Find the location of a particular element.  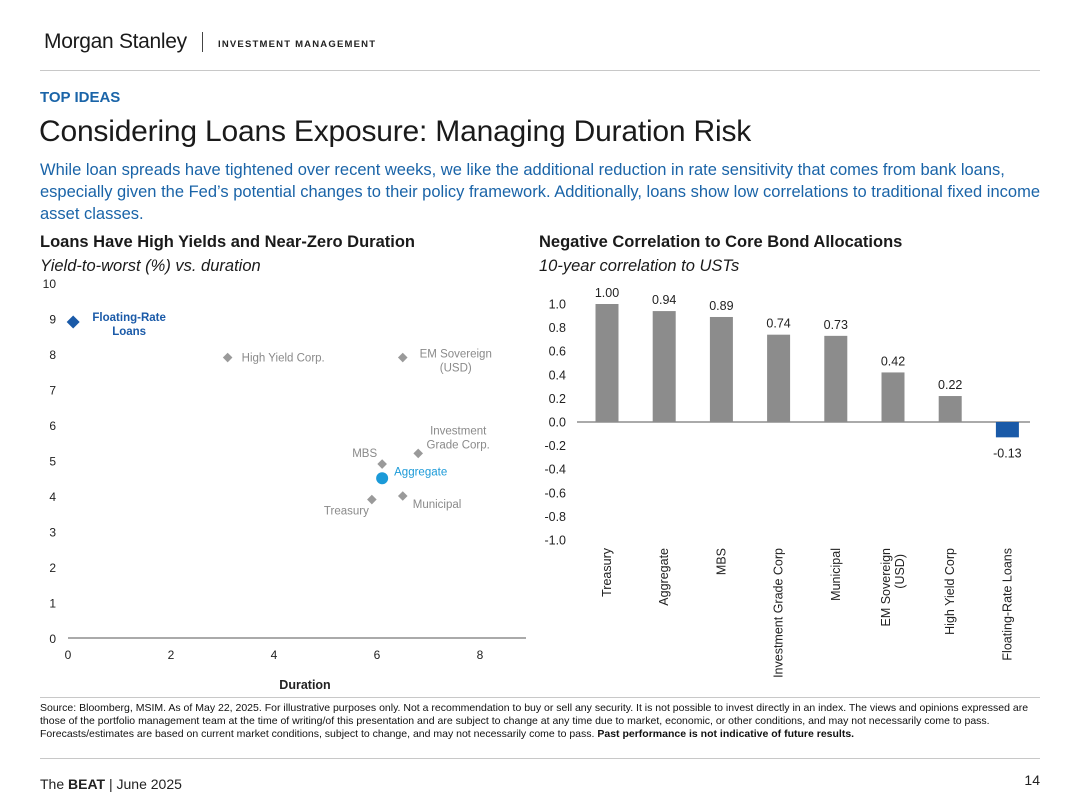

bar-value-label: 0.22 is located at coordinates (950, 385).